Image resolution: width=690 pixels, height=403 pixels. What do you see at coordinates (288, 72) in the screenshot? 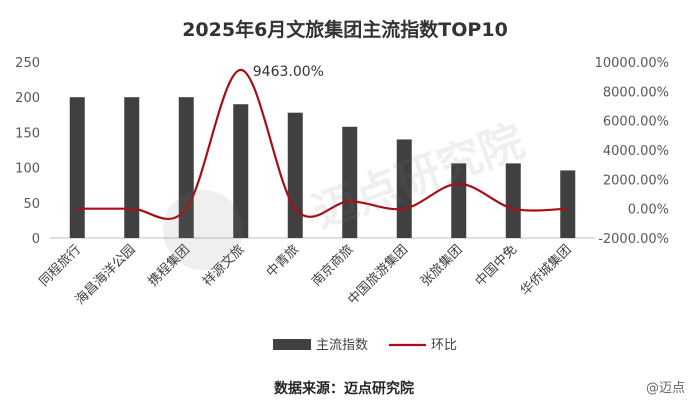
I see `data-label-peak: 9463.00%` at bounding box center [288, 72].